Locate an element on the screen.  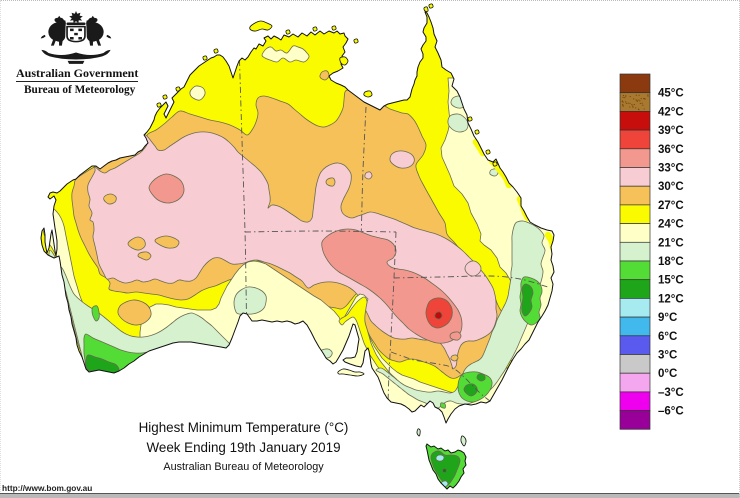
svg-text: 0°C is located at coordinates (667, 374).